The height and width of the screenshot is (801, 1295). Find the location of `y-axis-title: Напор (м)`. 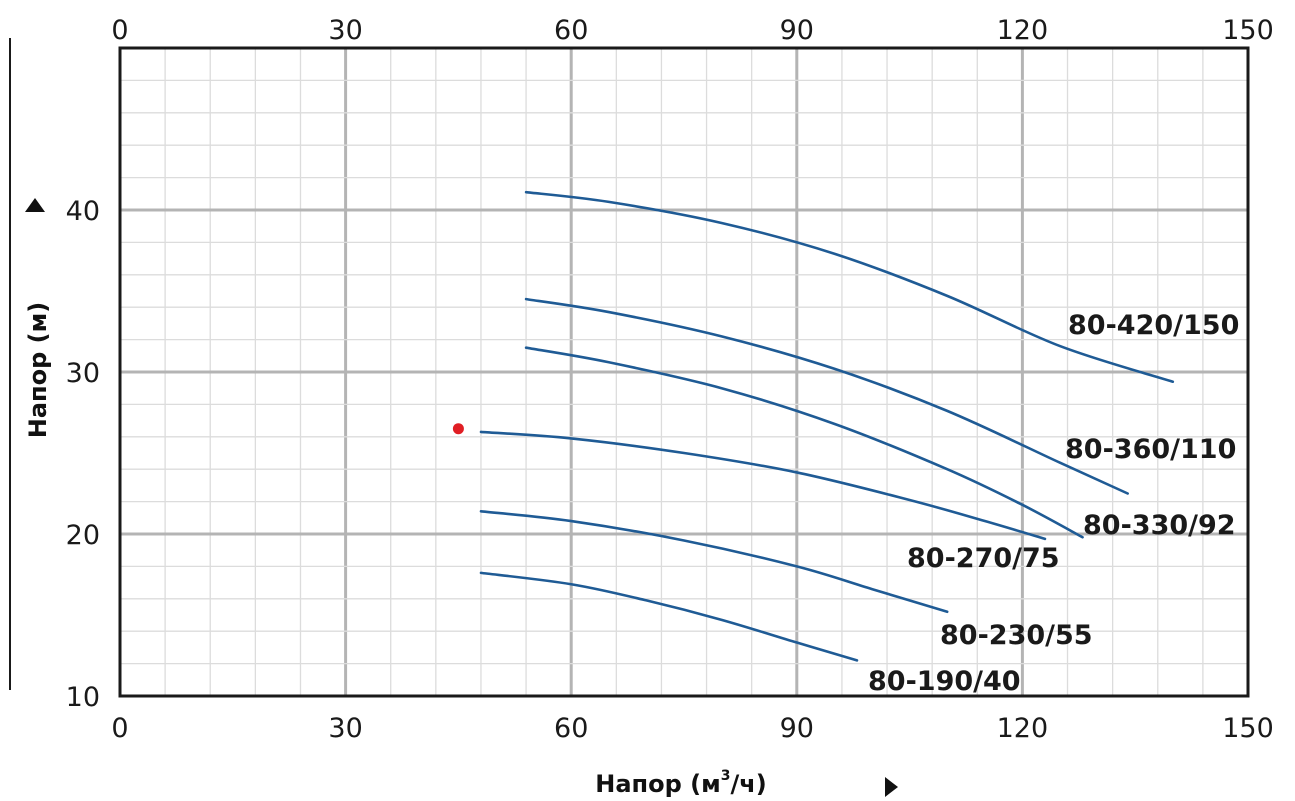

y-axis-title: Напор (м) is located at coordinates (38, 370).